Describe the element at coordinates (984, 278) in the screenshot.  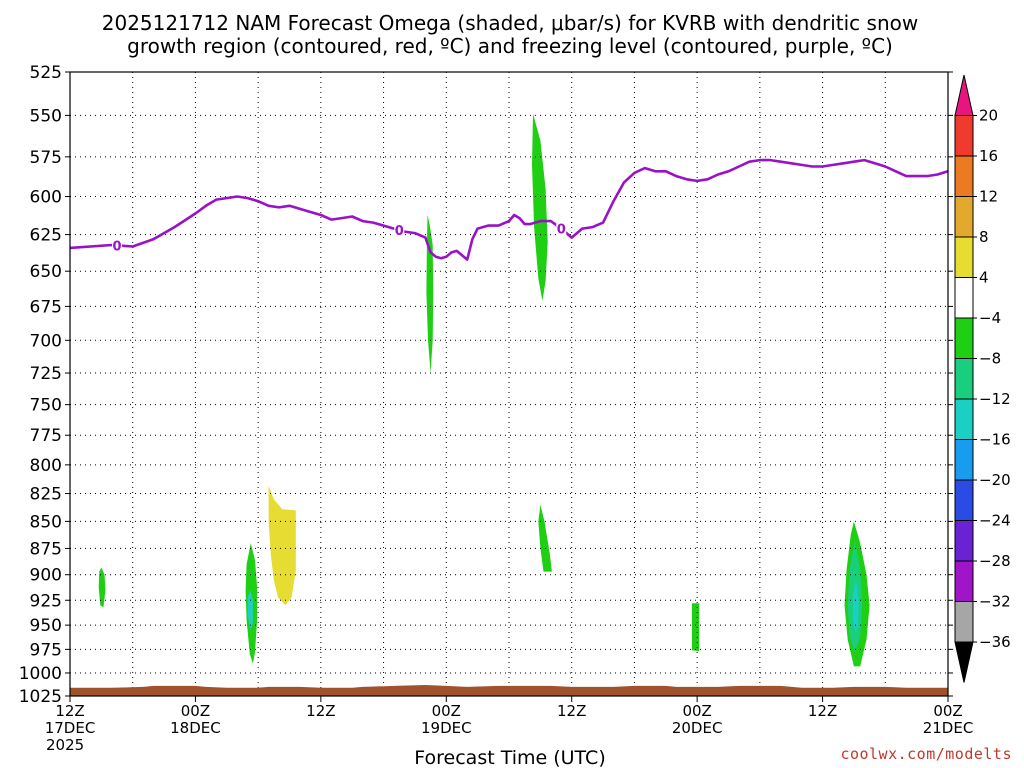
I see `colorbar-label-4: 4` at that location.